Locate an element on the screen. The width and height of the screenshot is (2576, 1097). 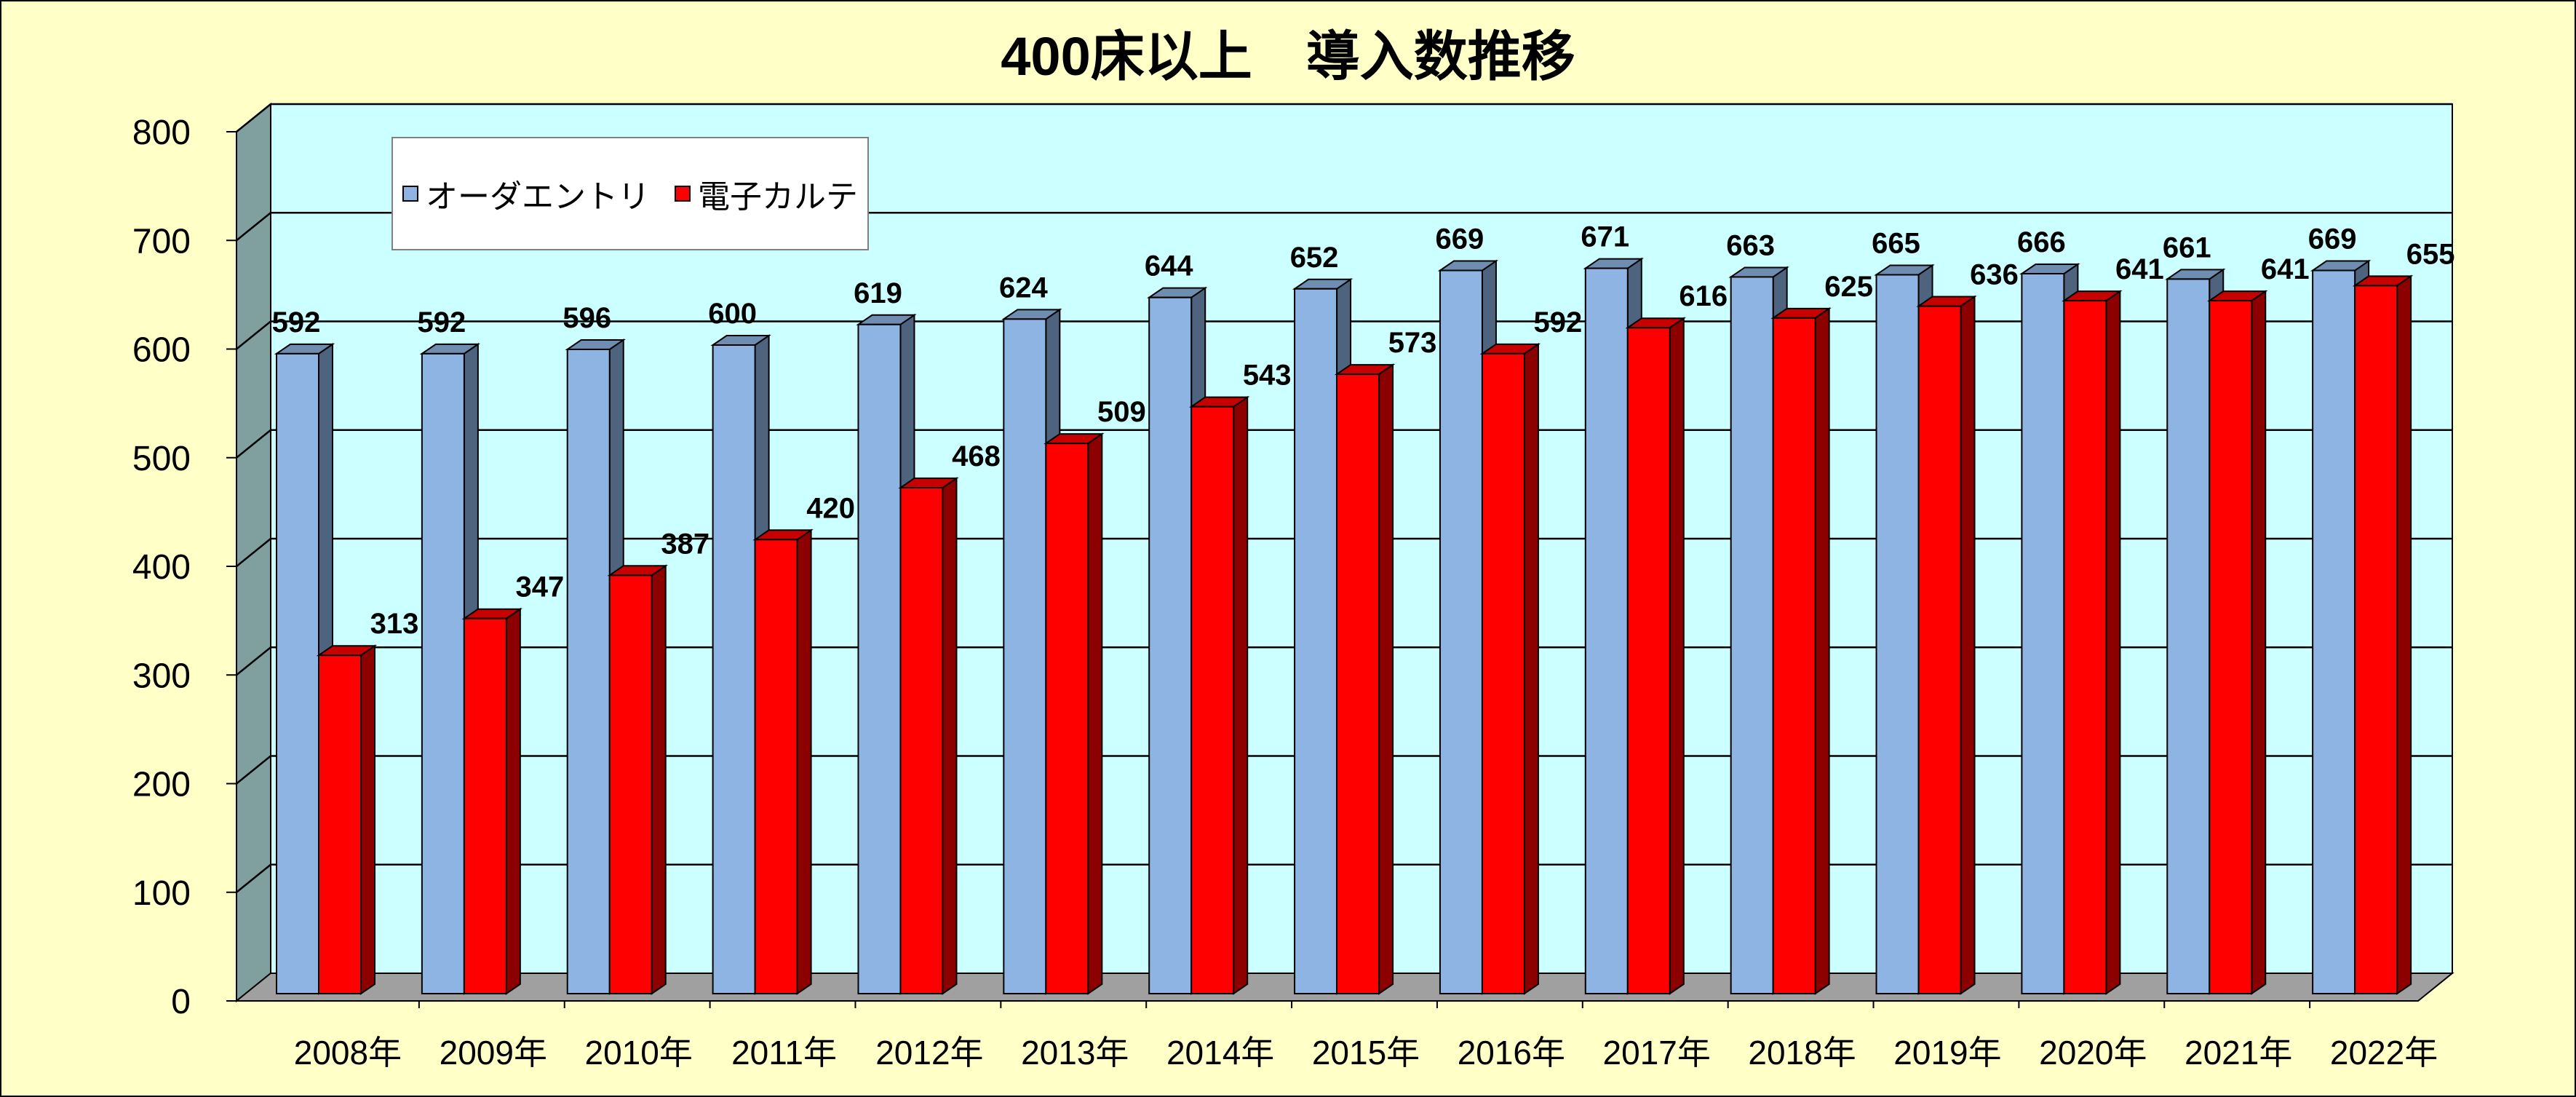
x-tick-label: 2012年 is located at coordinates (929, 1053).